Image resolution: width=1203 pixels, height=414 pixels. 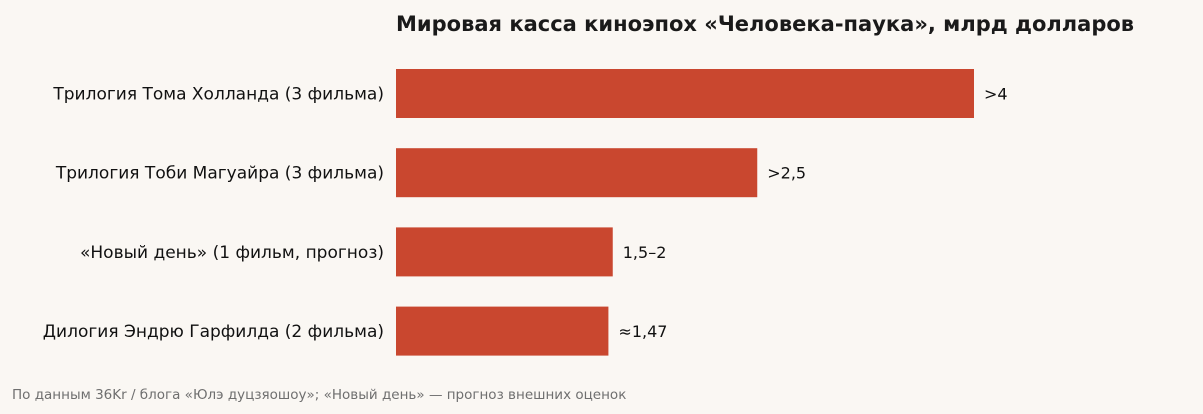 What do you see at coordinates (642, 331) in the screenshot?
I see `value-label: ≈1,47` at bounding box center [642, 331].